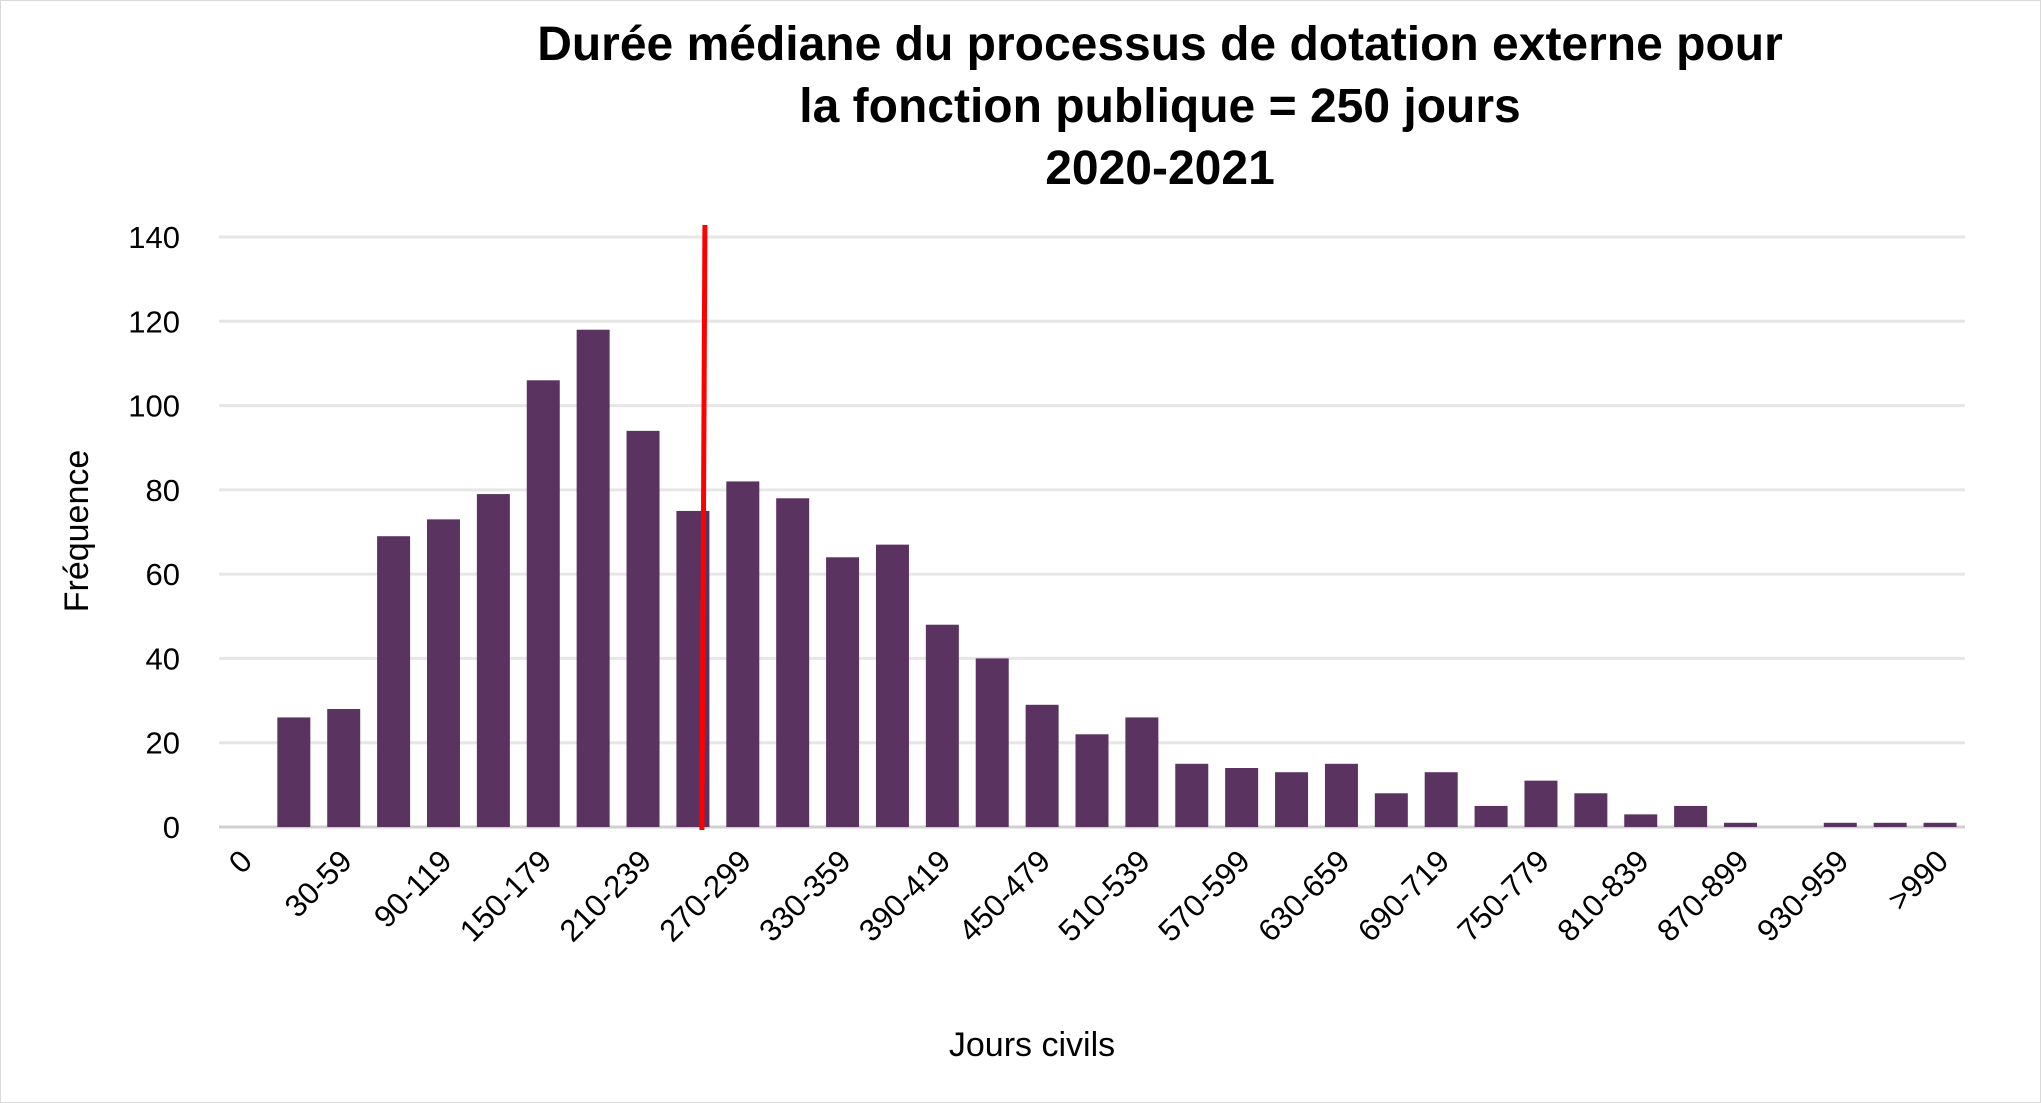 The image size is (2041, 1103). What do you see at coordinates (1004, 895) in the screenshot?
I see `x-tick-label: 450-479` at bounding box center [1004, 895].